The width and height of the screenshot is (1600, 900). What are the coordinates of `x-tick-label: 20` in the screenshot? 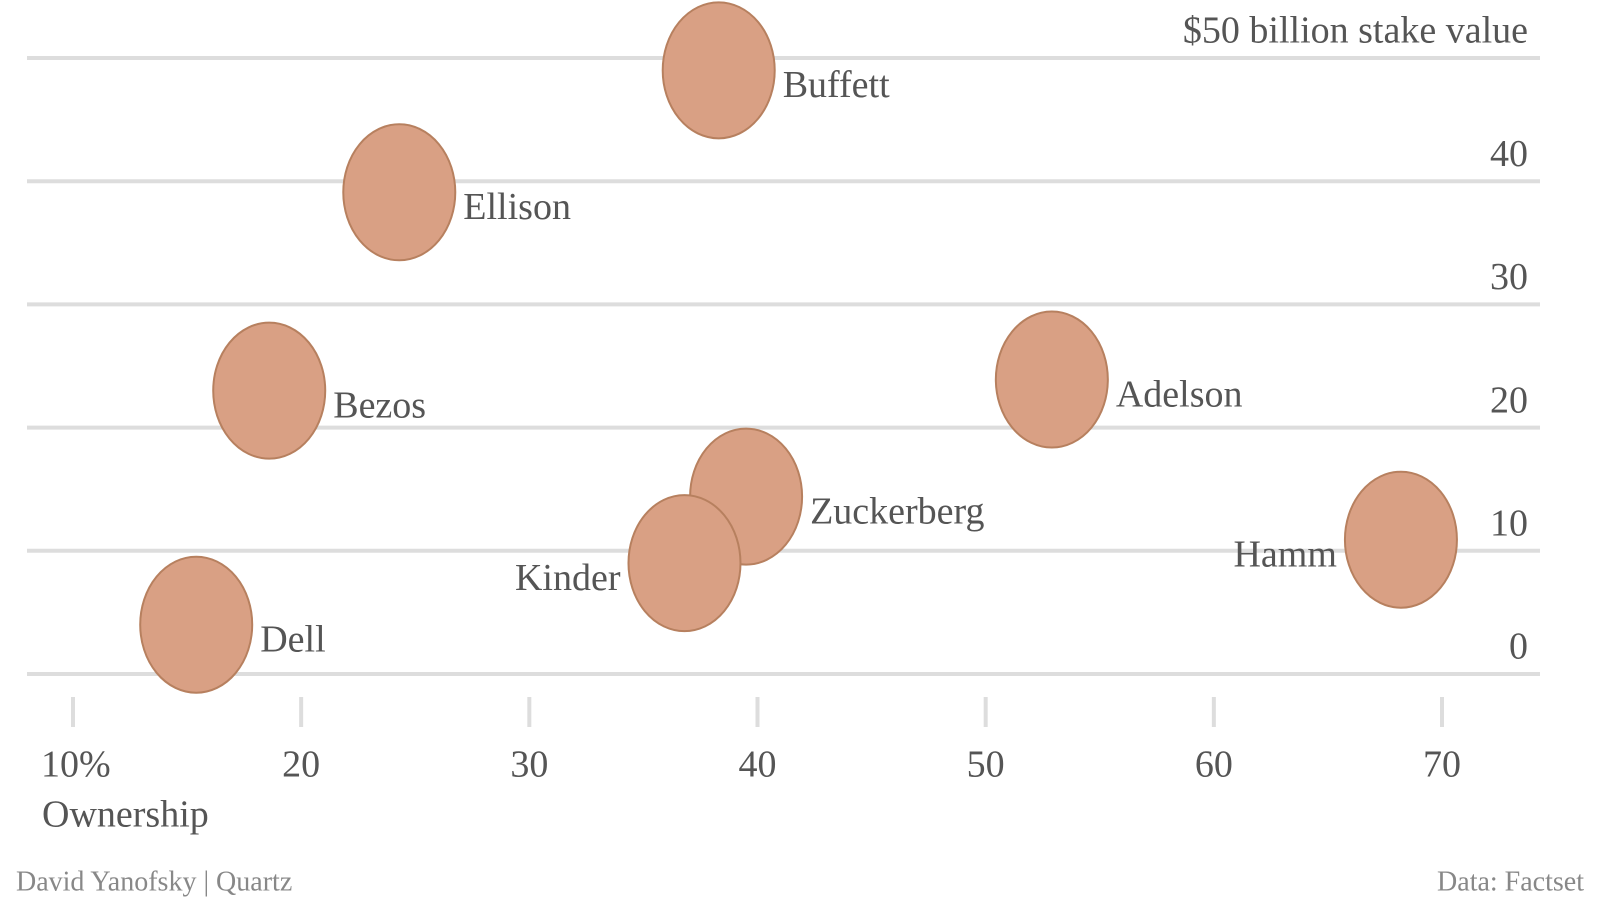 It's located at (301, 765).